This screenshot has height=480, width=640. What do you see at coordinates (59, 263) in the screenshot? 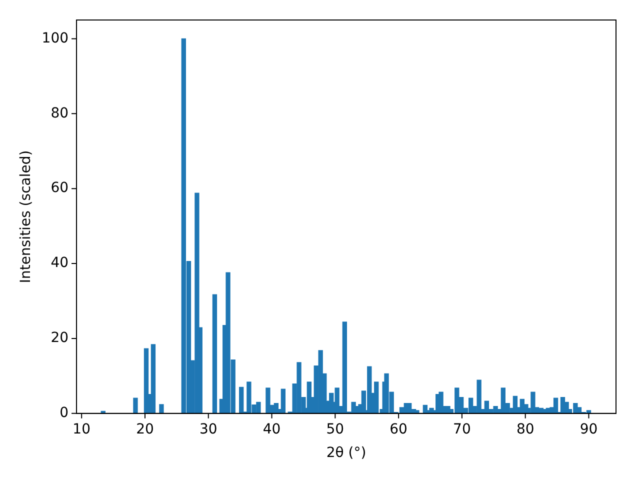
I see `y-tick-label: 40` at bounding box center [59, 263].